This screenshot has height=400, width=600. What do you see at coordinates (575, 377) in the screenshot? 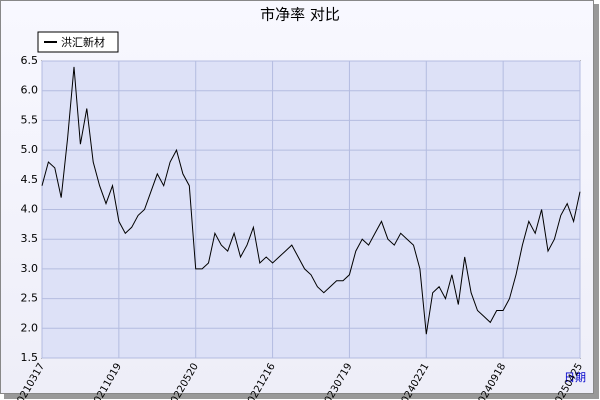
I see `x-axis-label: 日期` at bounding box center [575, 377].